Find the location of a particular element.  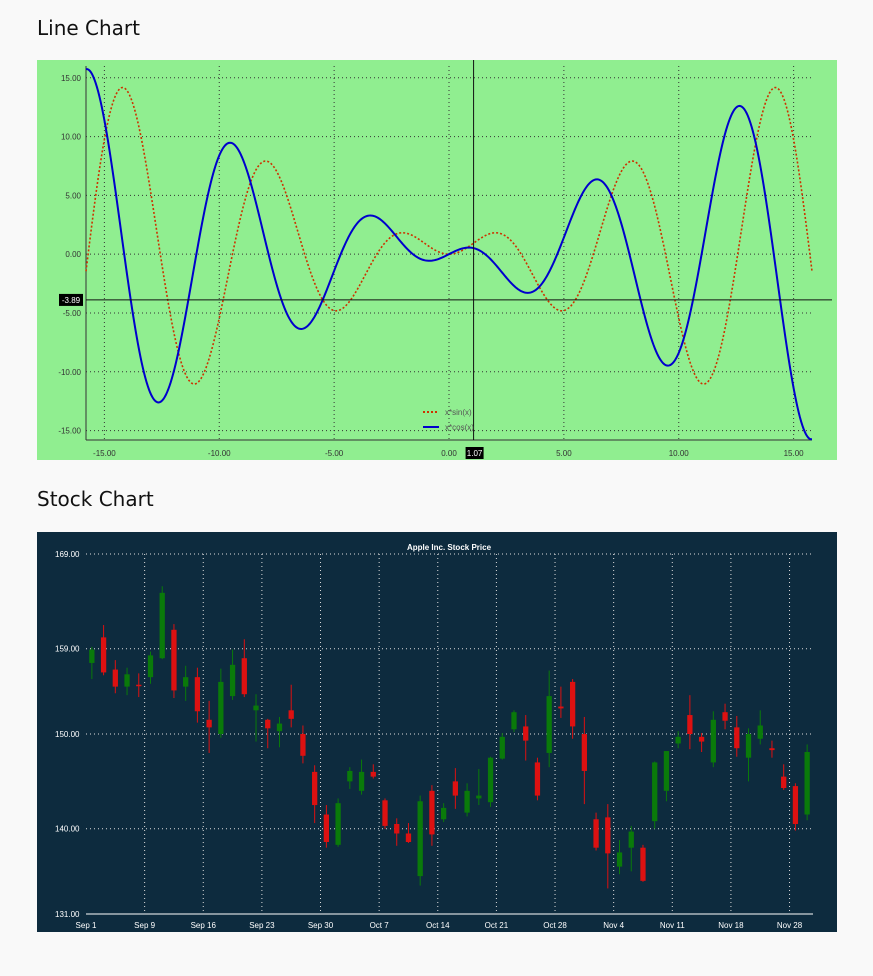

x-tick-label: Sep 23 is located at coordinates (262, 925).